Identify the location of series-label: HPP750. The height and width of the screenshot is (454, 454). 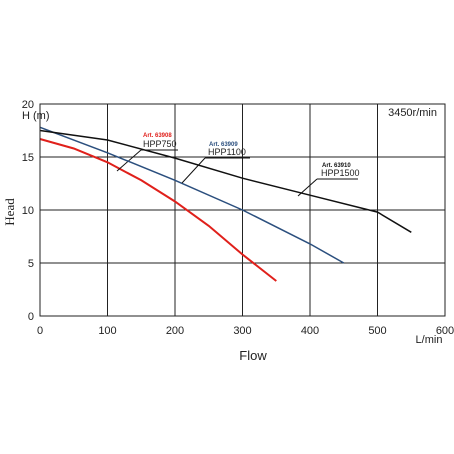
(160, 144).